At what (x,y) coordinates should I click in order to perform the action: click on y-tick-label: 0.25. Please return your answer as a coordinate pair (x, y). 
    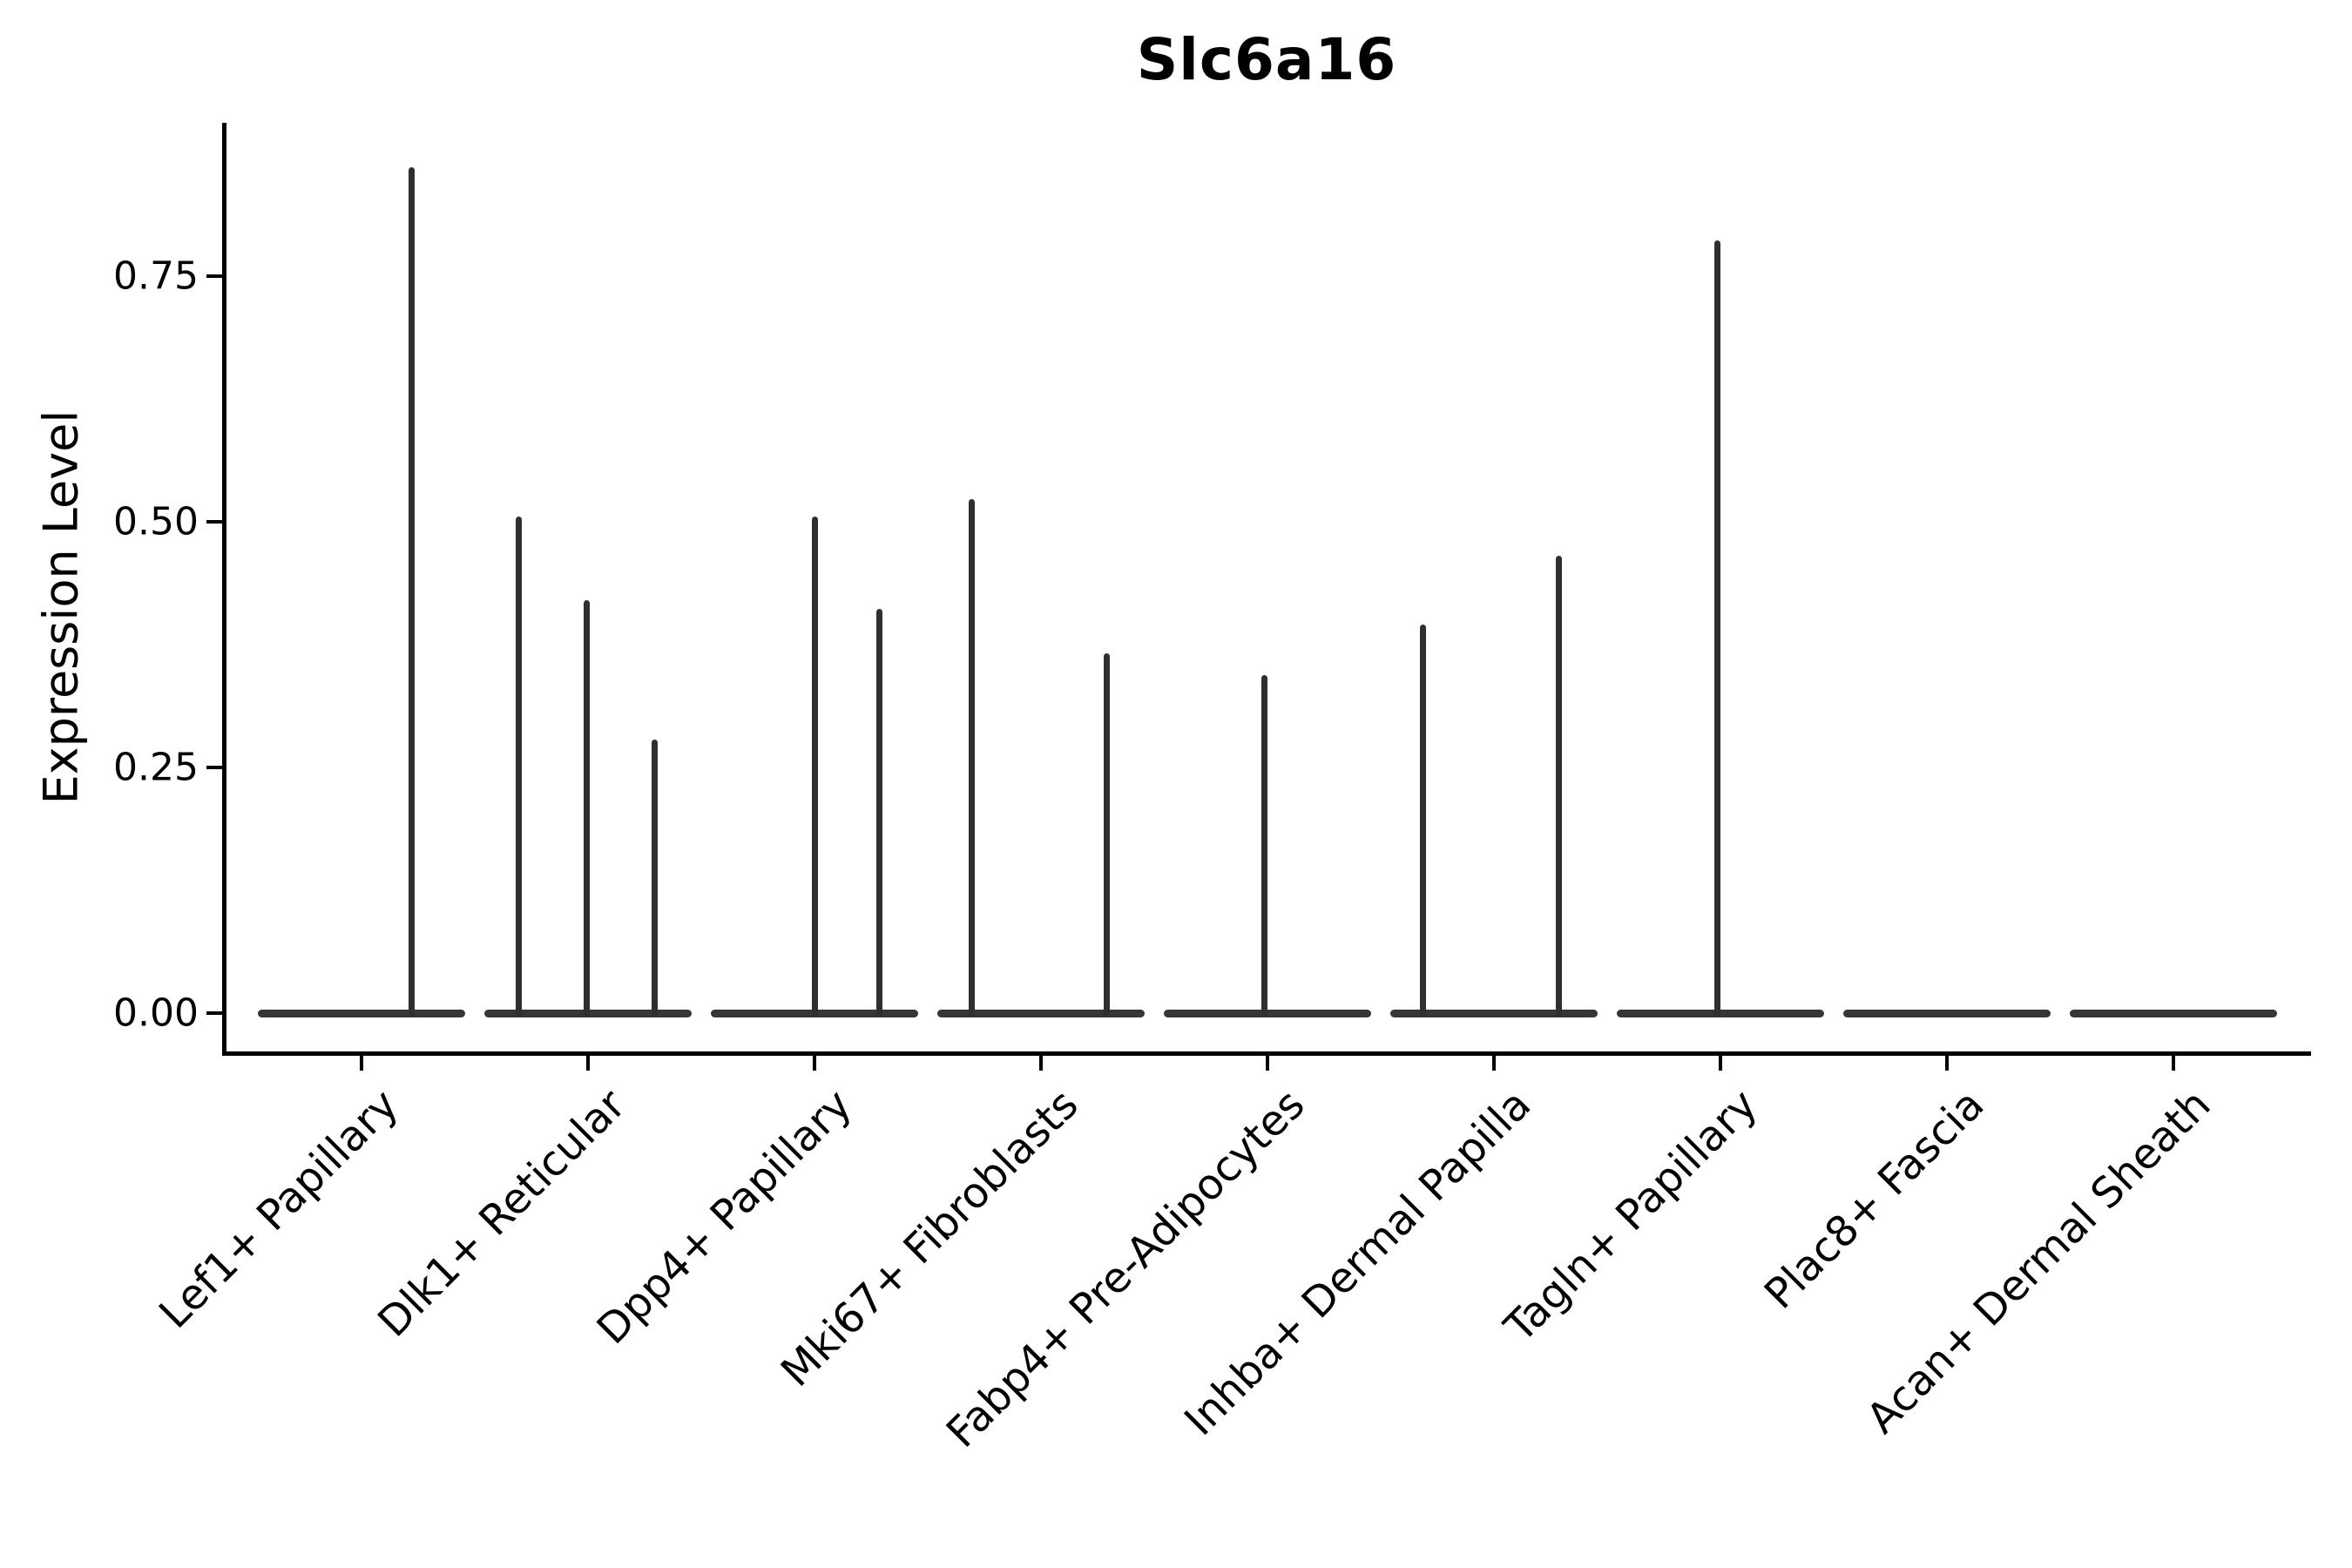
    Looking at the image, I should click on (156, 767).